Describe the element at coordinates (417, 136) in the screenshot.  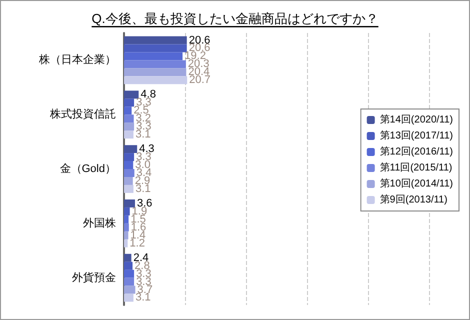
I see `legend-label: 第13回(2017/11)` at that location.